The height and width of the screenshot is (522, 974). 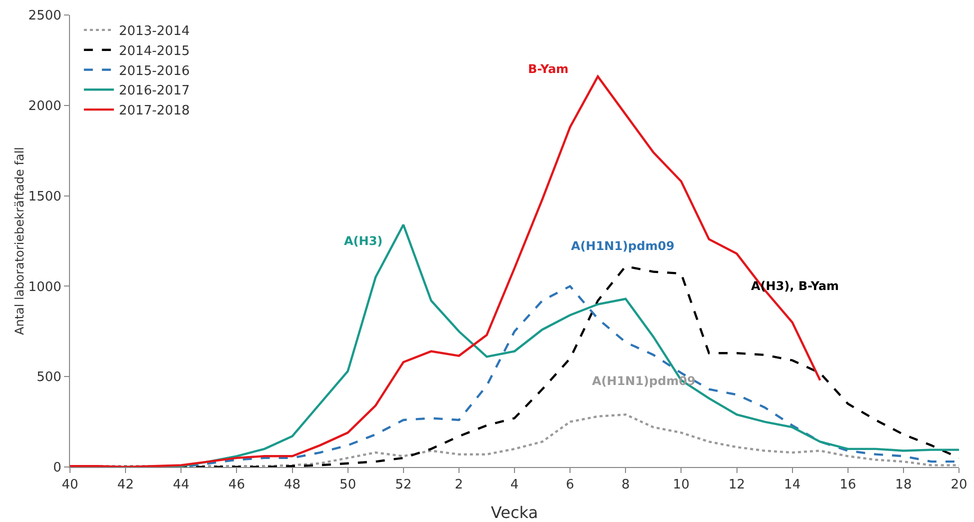 I want to click on legend-label: 2017-2018, so click(x=154, y=111).